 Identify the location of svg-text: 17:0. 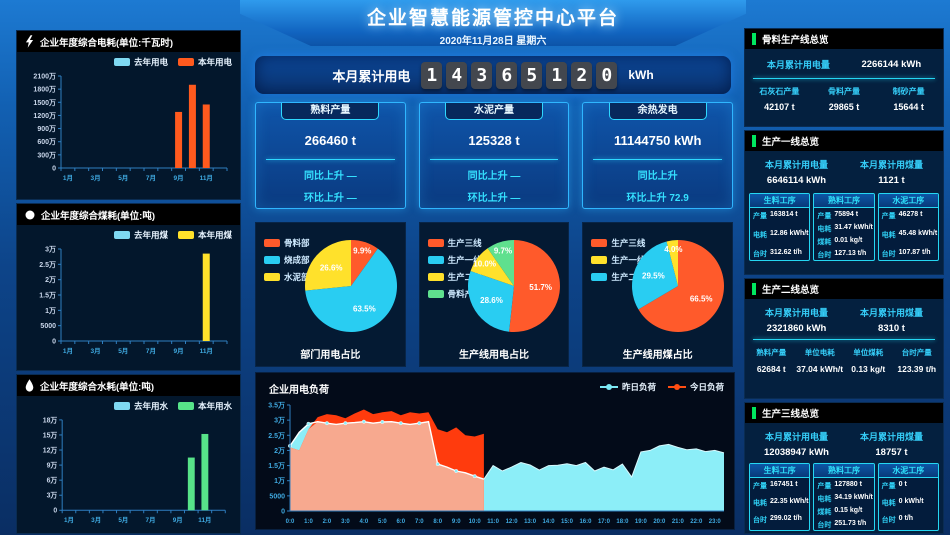
(604, 522).